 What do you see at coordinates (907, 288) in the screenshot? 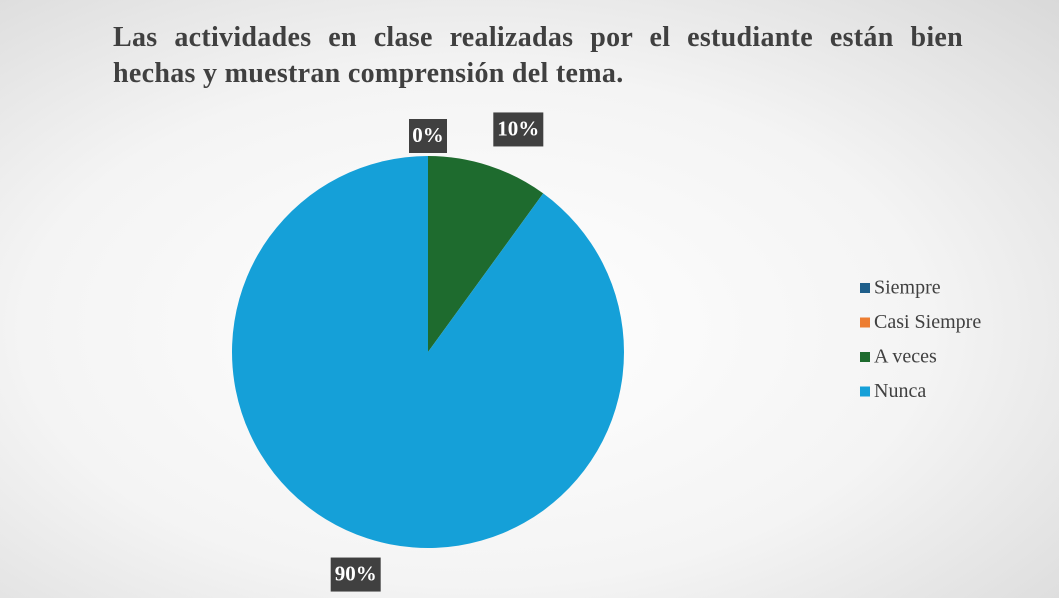
I see `legend-label: Siempre` at bounding box center [907, 288].